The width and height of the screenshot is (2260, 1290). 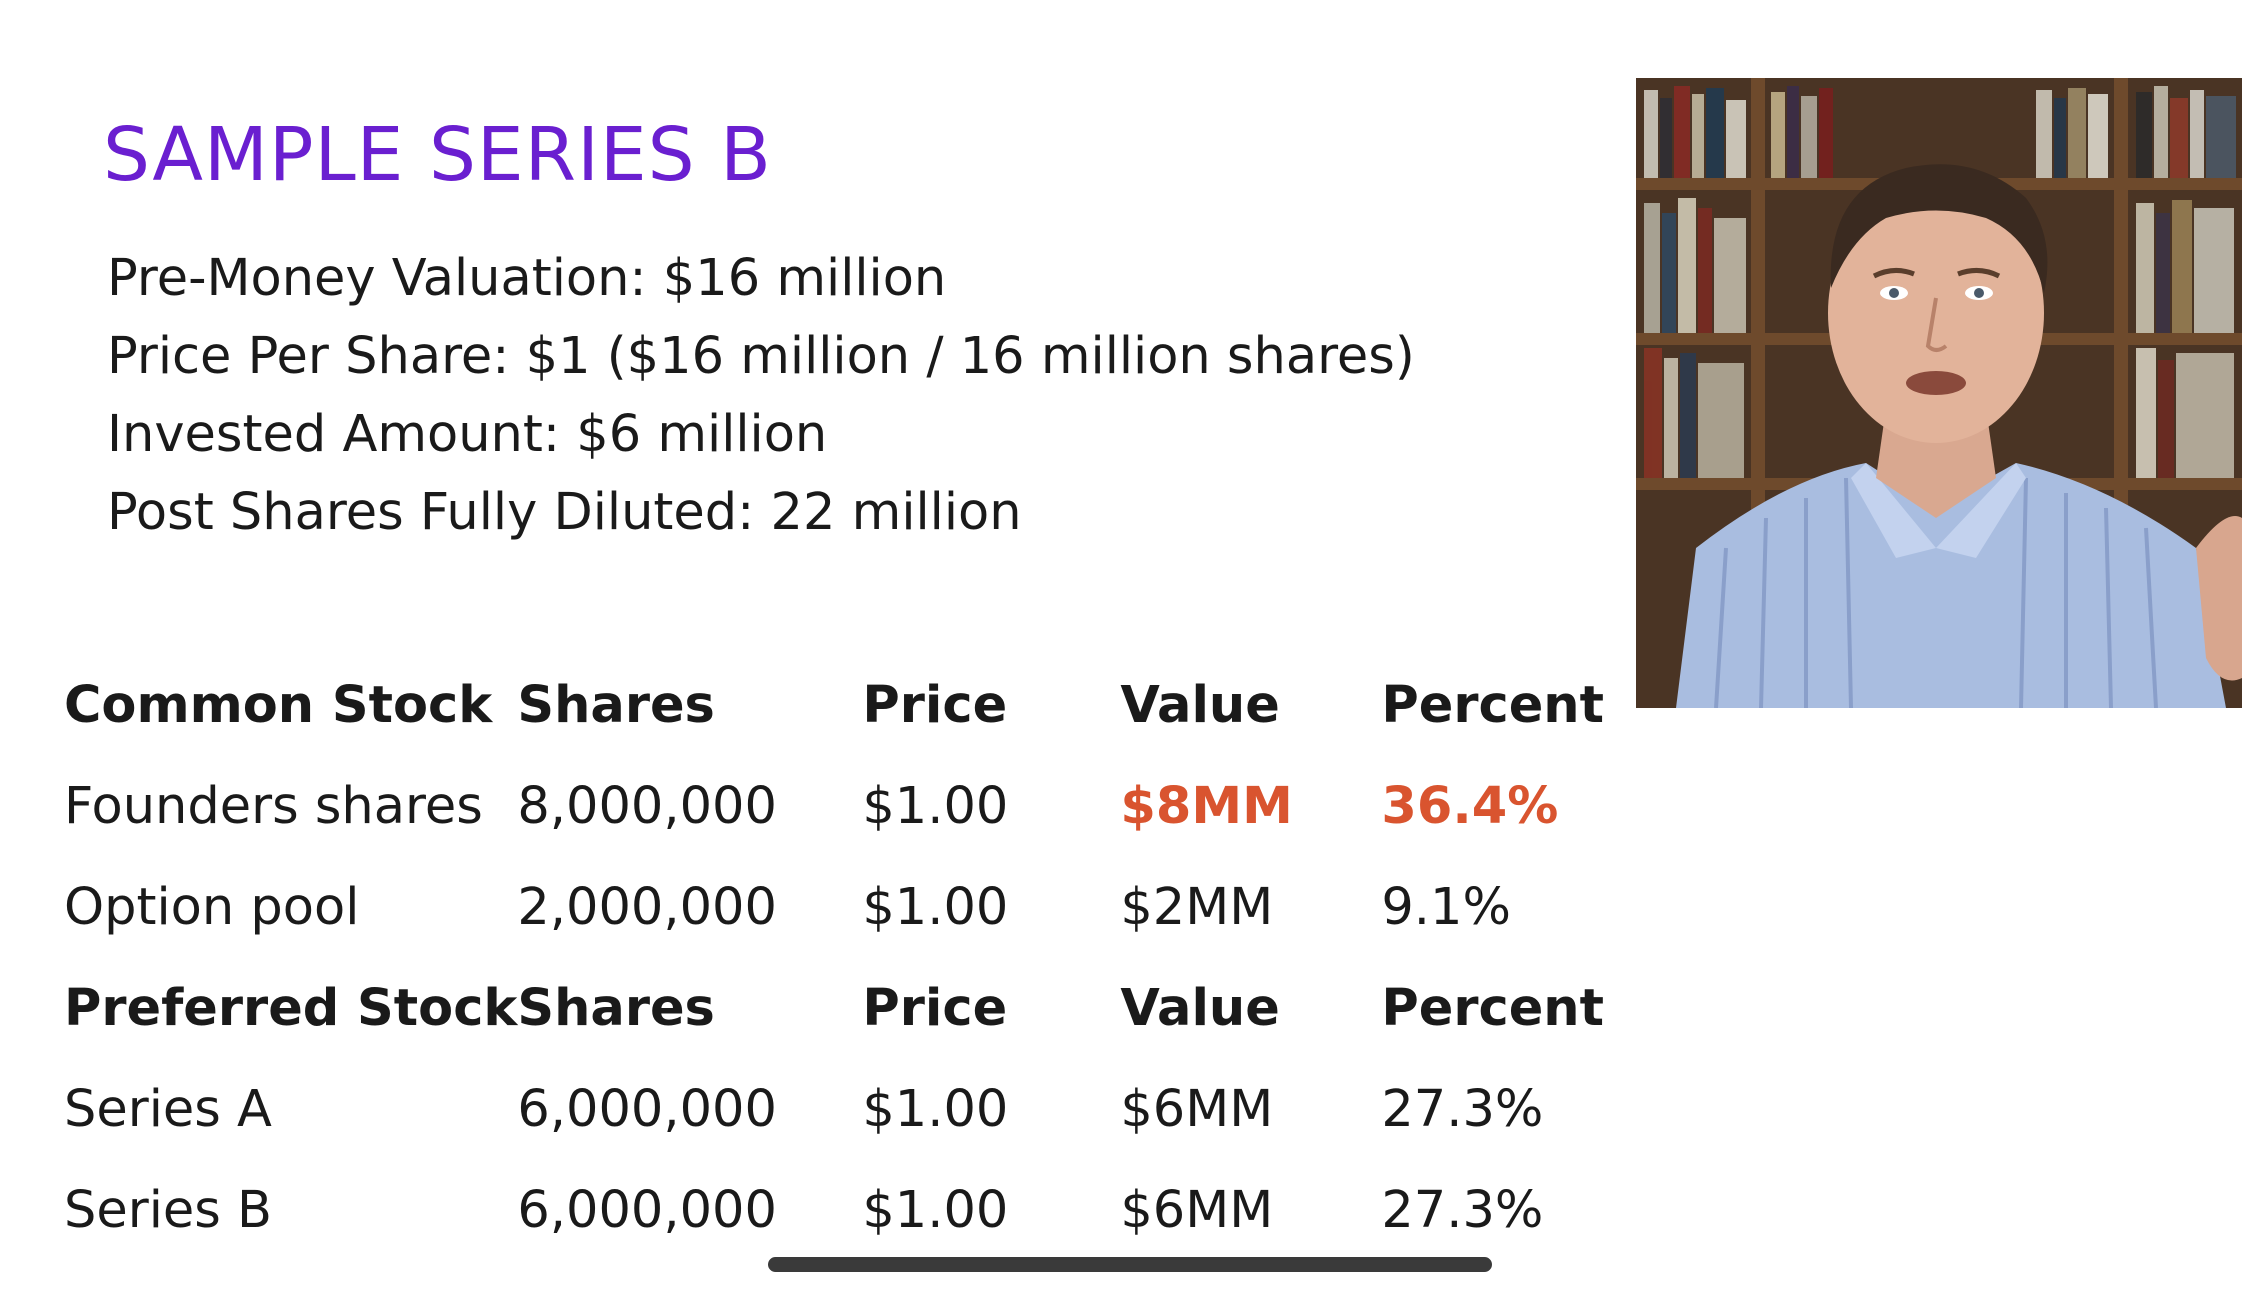 I want to click on home-indicator-bar, so click(x=1130, y=1264).